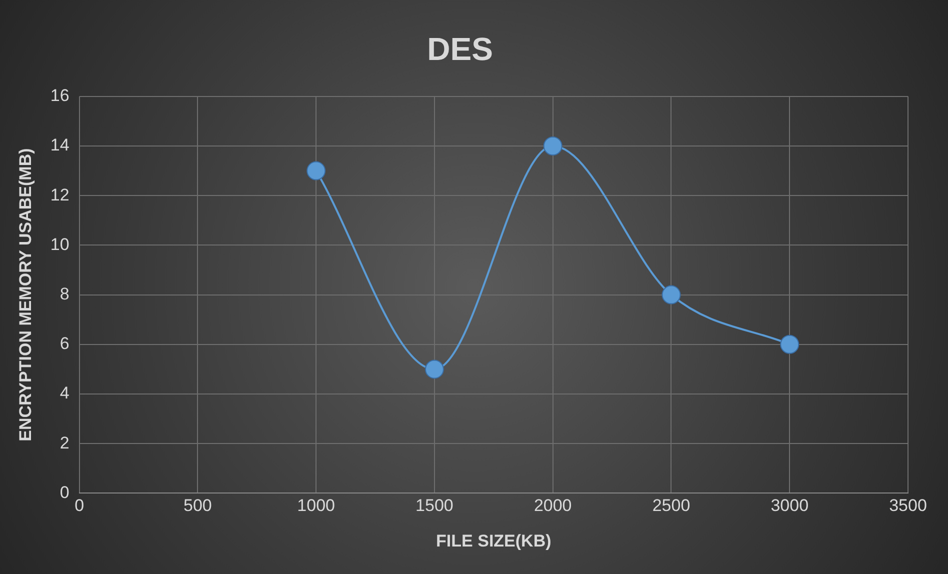 The width and height of the screenshot is (948, 574). Describe the element at coordinates (435, 506) in the screenshot. I see `x-tick-label: 1500` at that location.